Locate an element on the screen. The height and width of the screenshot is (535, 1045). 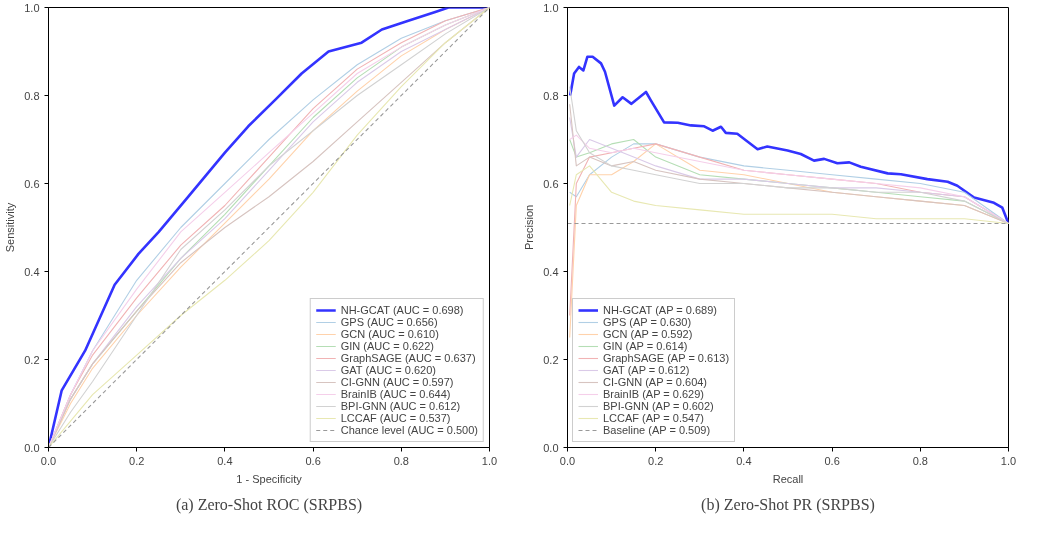
legend-label: GAT (AUC = 0.620) is located at coordinates (388, 370).